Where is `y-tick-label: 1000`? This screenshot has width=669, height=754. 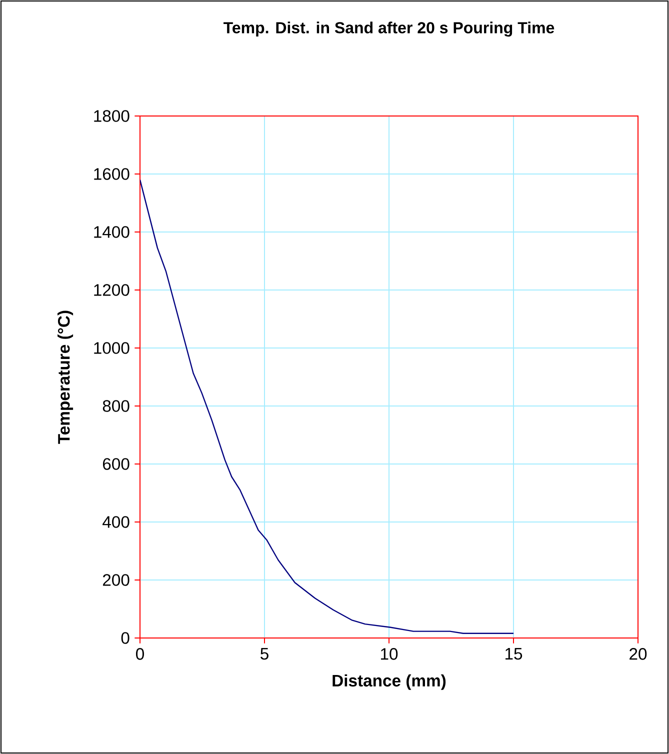
y-tick-label: 1000 is located at coordinates (112, 348).